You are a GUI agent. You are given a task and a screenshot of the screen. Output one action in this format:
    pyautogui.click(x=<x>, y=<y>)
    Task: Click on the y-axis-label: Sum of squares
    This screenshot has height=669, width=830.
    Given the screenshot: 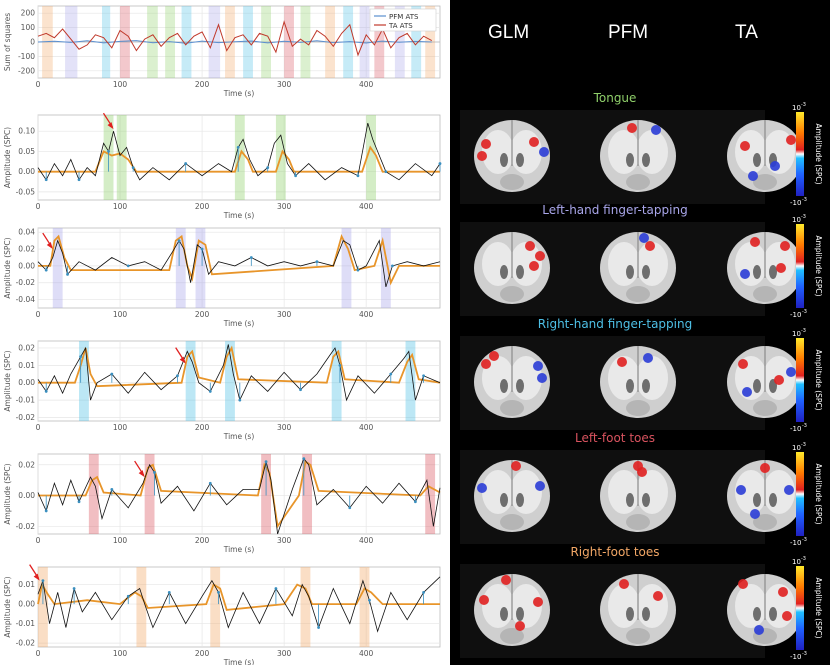 What is the action you would take?
    pyautogui.click(x=7, y=42)
    